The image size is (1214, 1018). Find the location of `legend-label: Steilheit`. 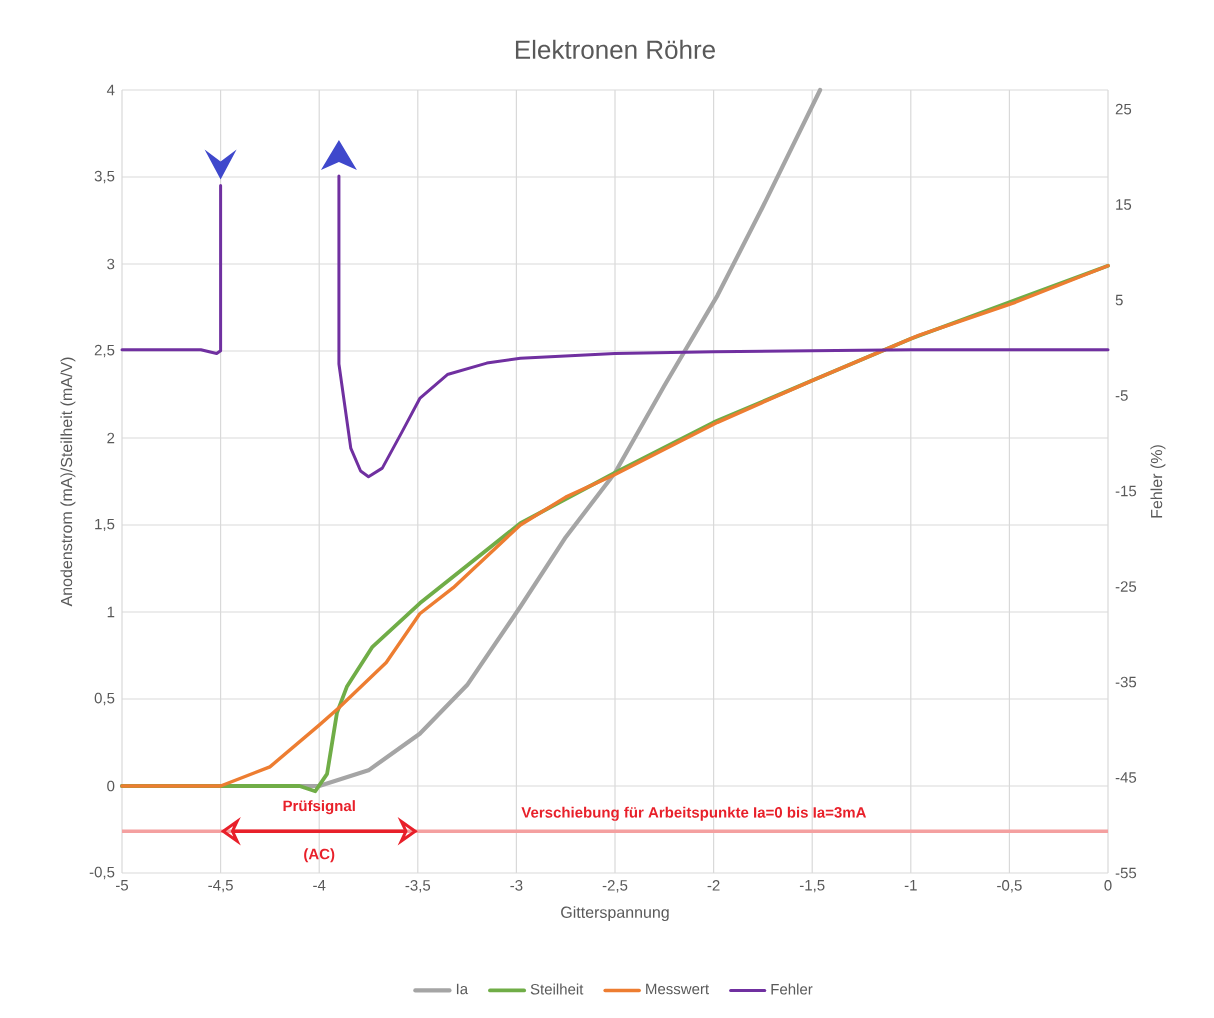

legend-label: Steilheit is located at coordinates (557, 989).